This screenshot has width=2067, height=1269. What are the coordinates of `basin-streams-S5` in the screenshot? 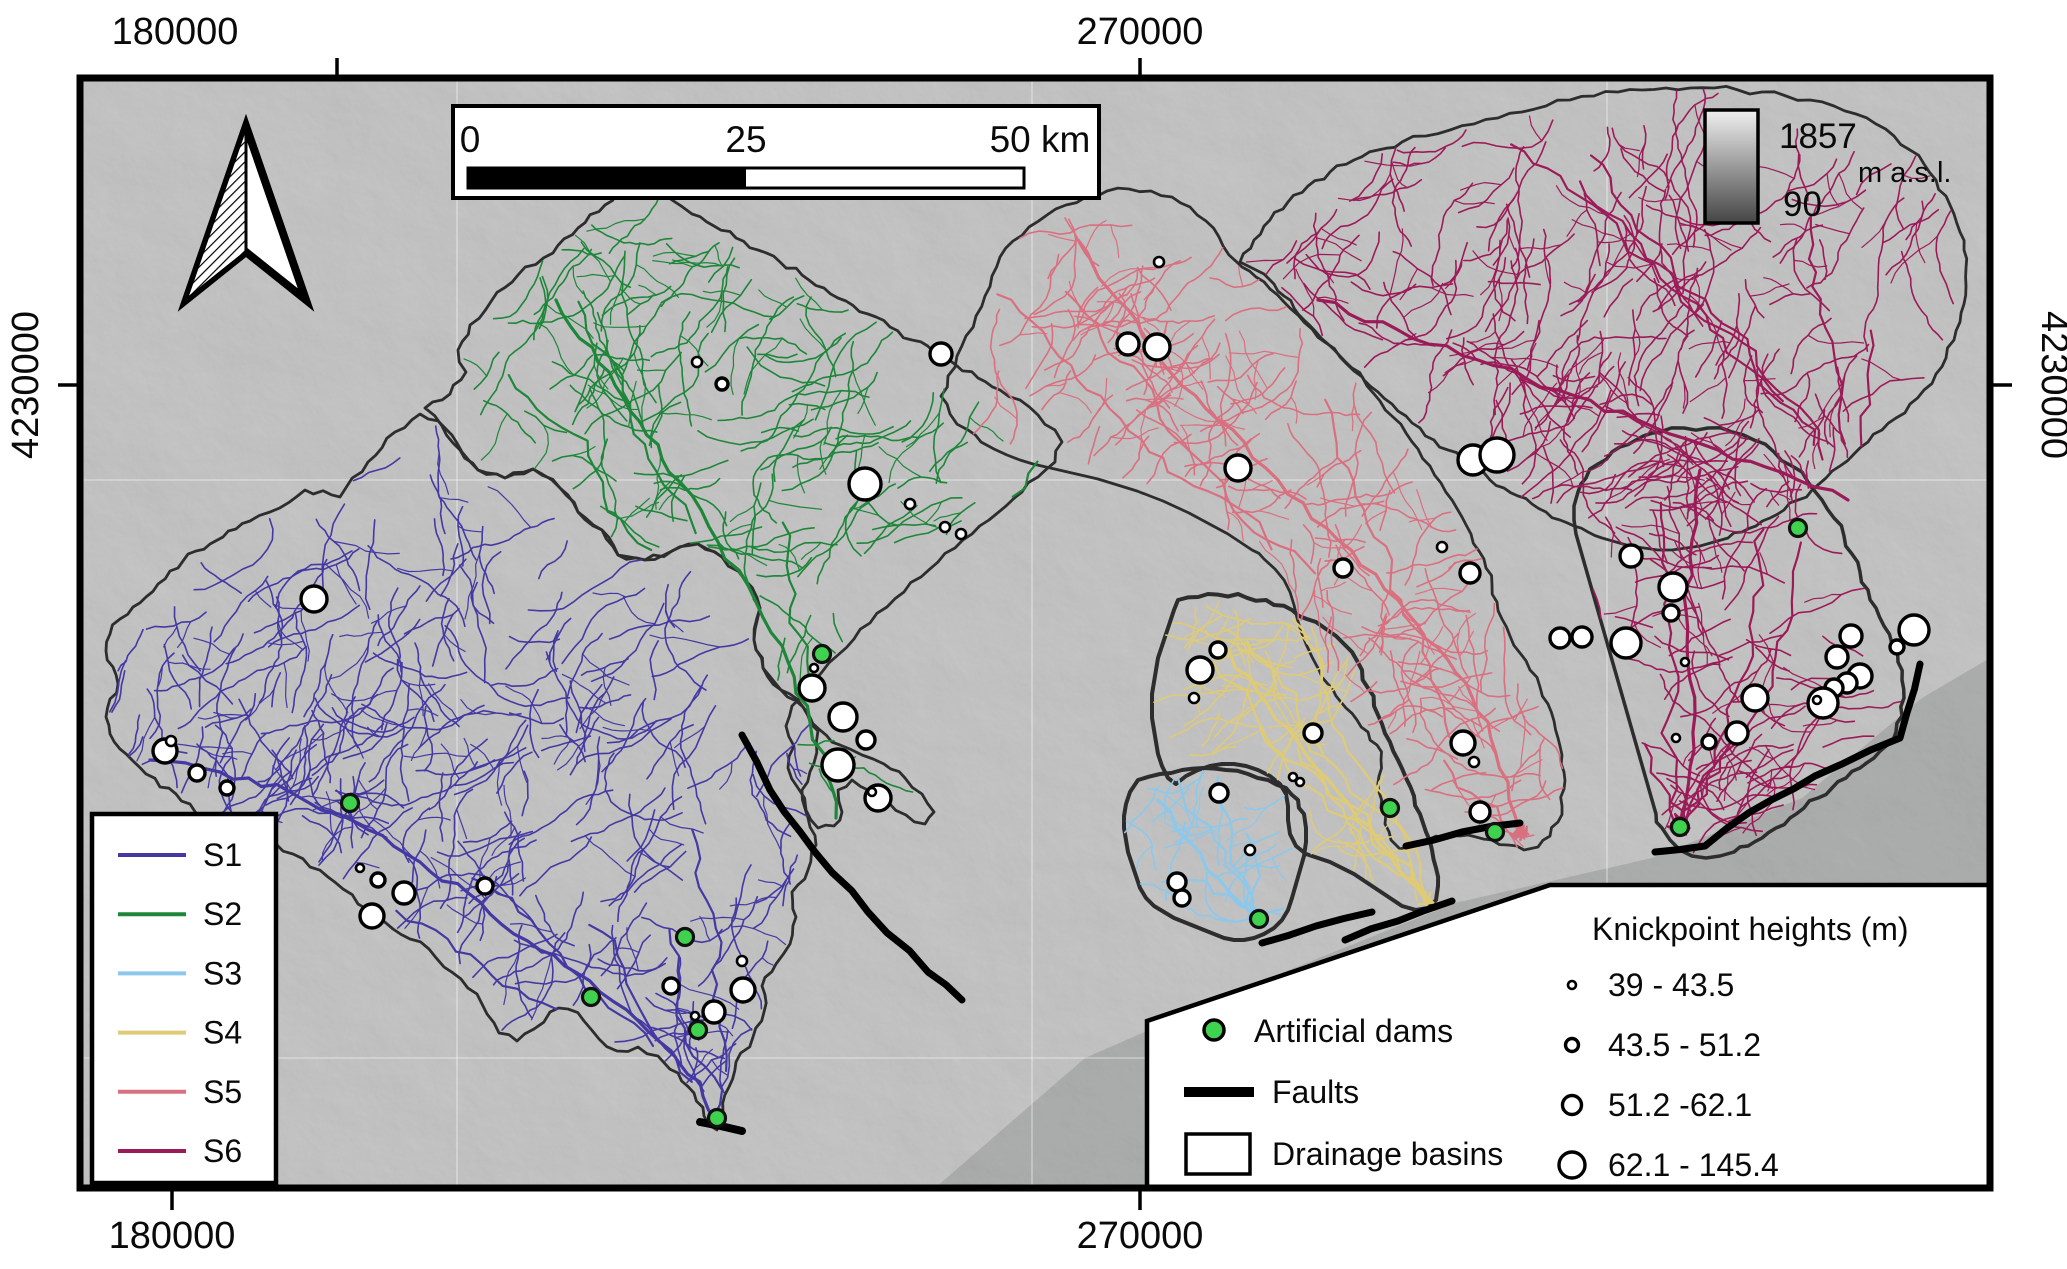 It's located at (1268, 532).